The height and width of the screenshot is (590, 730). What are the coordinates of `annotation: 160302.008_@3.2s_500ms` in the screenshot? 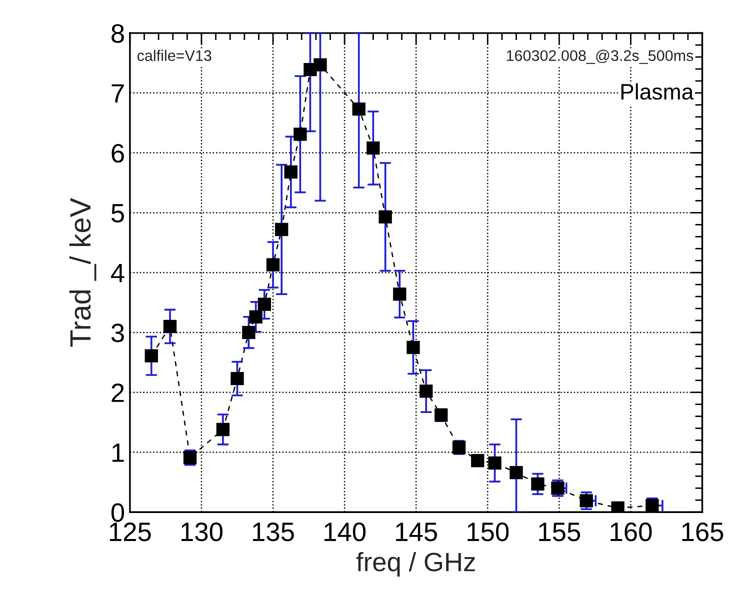 It's located at (600, 57).